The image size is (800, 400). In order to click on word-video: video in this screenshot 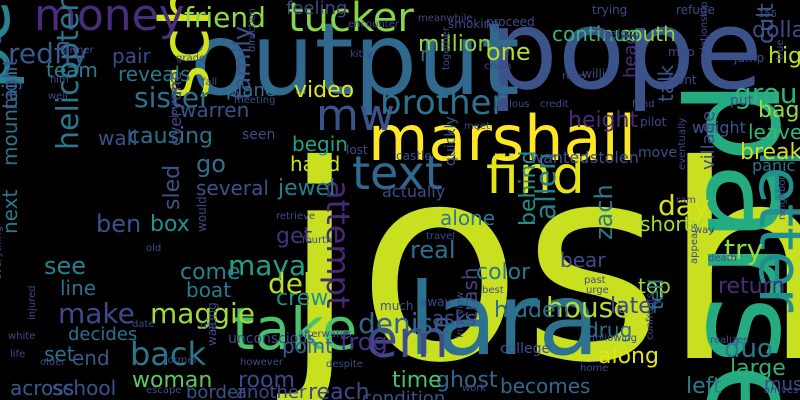, I will do `click(324, 90)`.